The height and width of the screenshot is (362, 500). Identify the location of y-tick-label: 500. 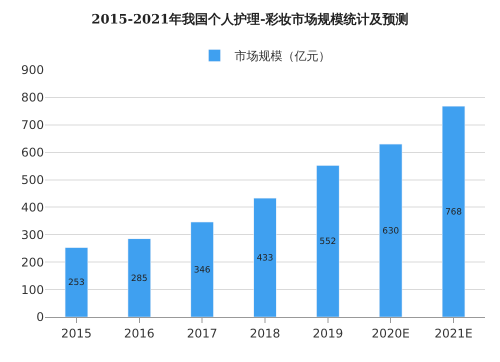
(32, 179).